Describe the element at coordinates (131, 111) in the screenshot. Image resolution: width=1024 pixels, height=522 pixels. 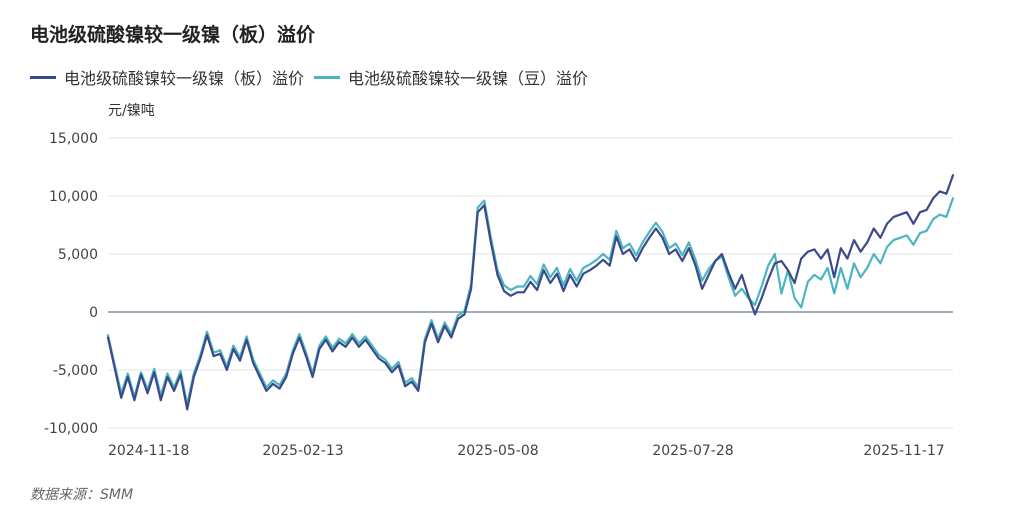
I see `y-axis-unit: 元/镍吨` at that location.